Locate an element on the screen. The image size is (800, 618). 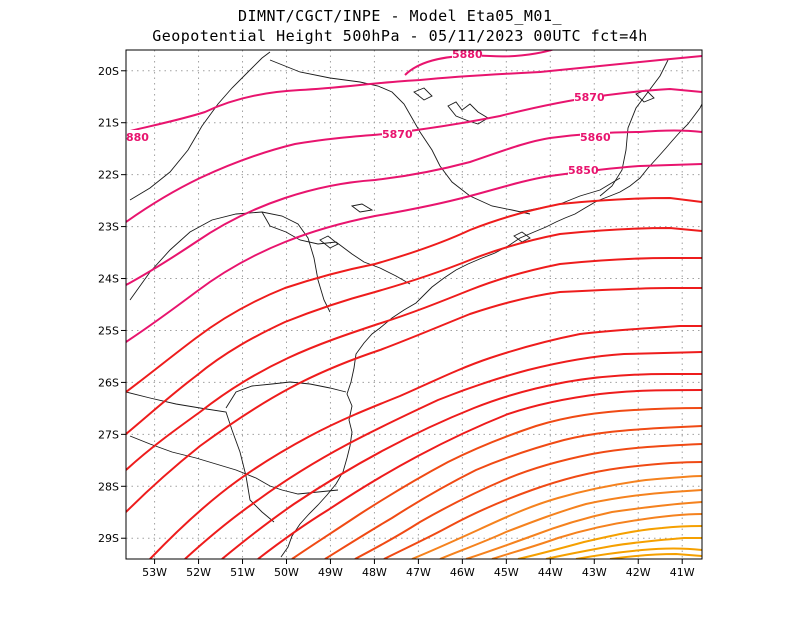
lat-tick-label: 22S is located at coordinates (108, 175).